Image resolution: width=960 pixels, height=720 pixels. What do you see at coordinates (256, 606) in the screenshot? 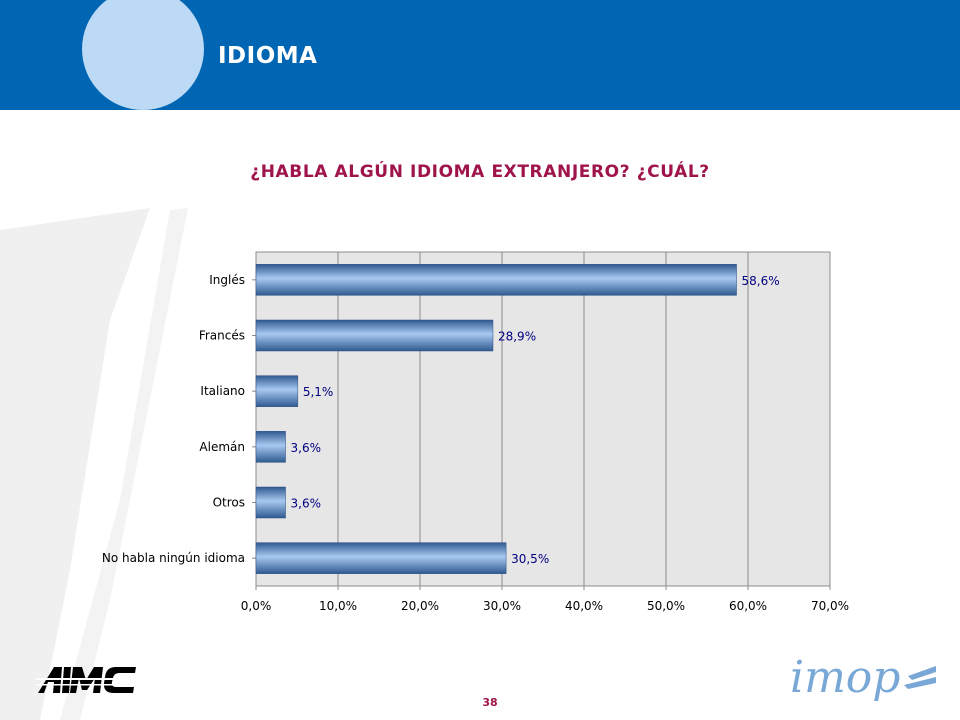
I see `x-tick-label: 0,0%` at bounding box center [256, 606].